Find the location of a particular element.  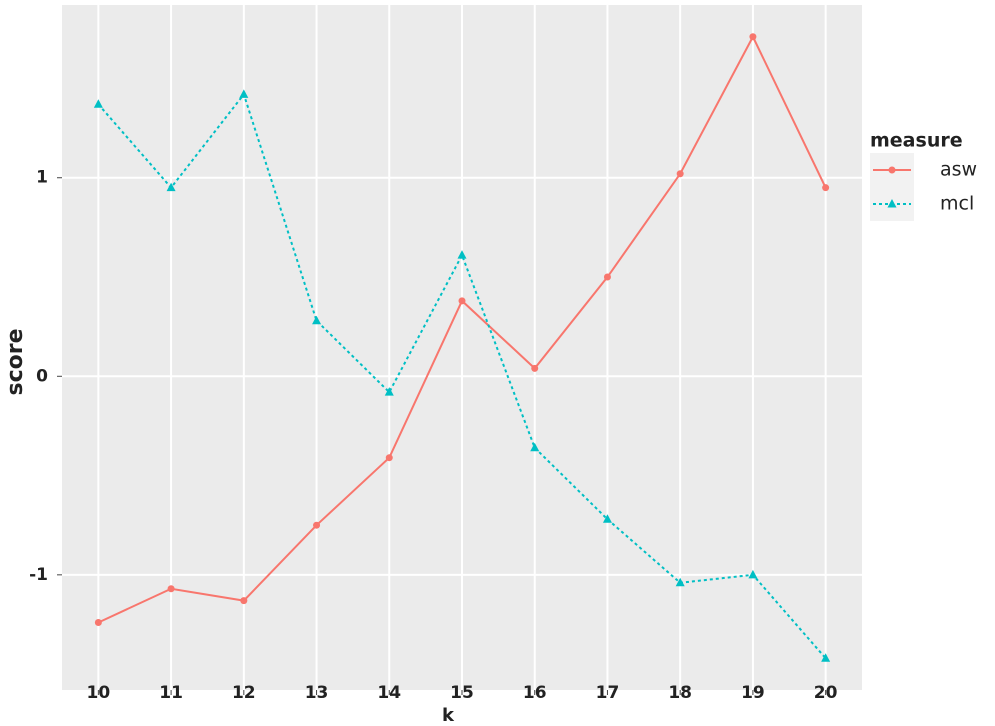

y-tick-label: -1 is located at coordinates (38, 575).